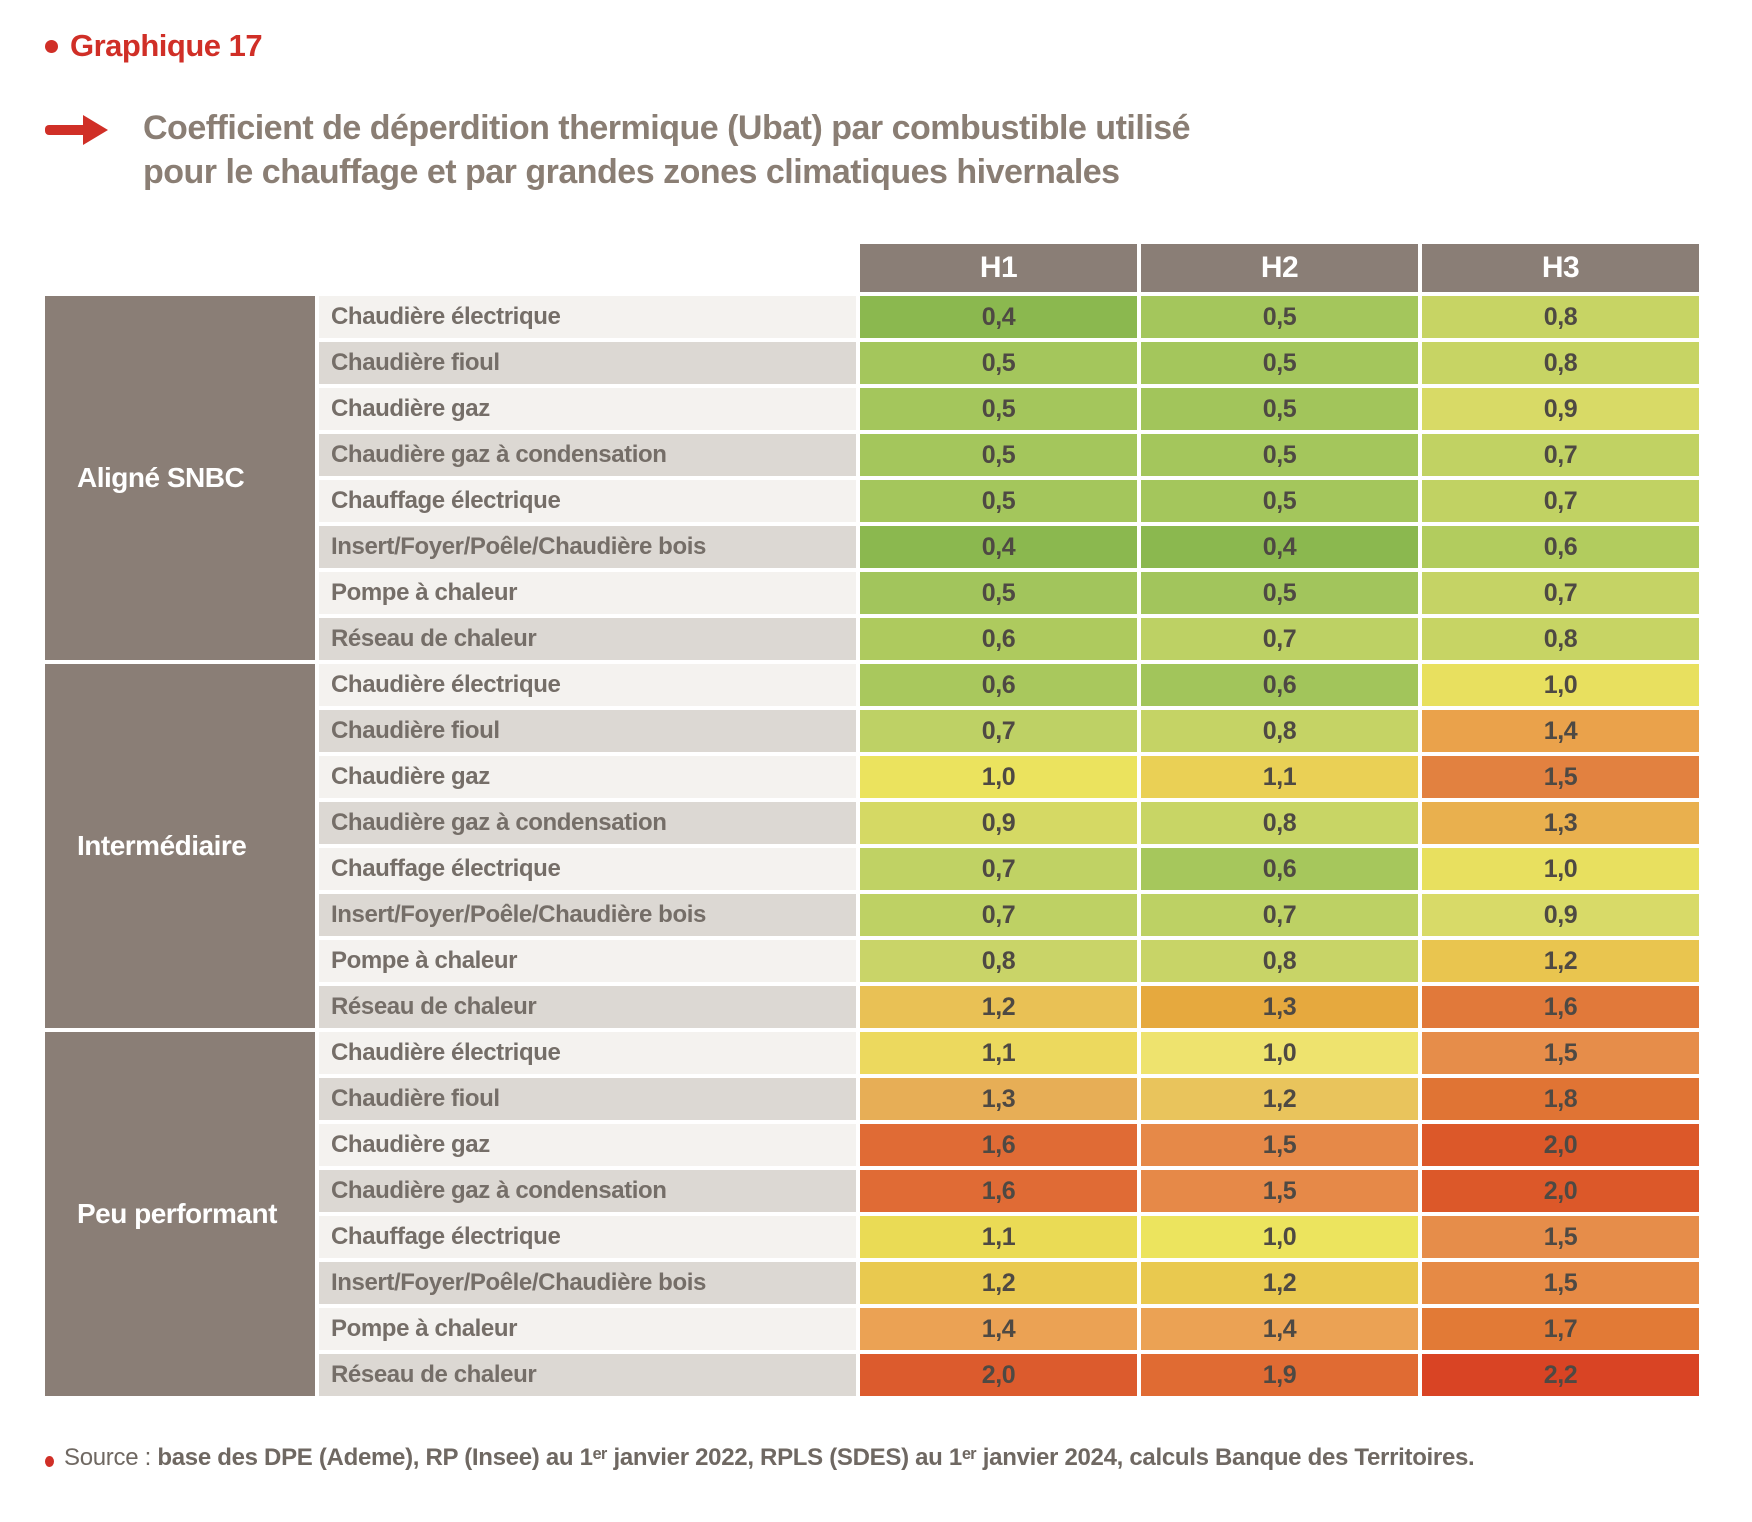 The width and height of the screenshot is (1752, 1522). What do you see at coordinates (166, 45) in the screenshot?
I see `kicker-label: Graphique 17` at bounding box center [166, 45].